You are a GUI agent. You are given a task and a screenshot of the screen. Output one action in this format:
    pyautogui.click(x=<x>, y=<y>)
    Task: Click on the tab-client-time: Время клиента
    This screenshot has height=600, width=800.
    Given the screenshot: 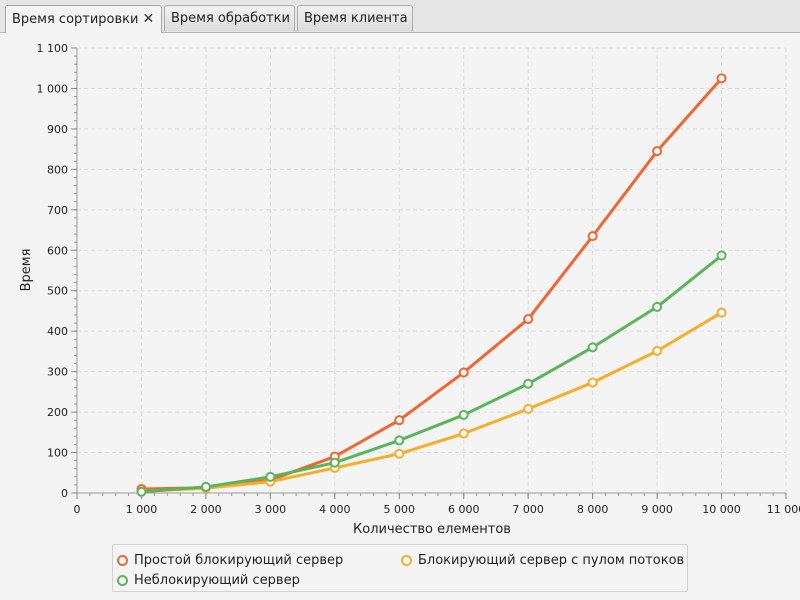 What is the action you would take?
    pyautogui.click(x=355, y=18)
    